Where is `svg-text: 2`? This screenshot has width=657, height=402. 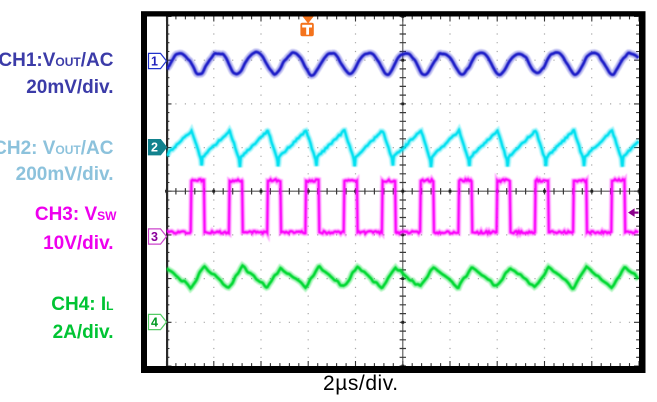 svg-text: 2 is located at coordinates (154, 148).